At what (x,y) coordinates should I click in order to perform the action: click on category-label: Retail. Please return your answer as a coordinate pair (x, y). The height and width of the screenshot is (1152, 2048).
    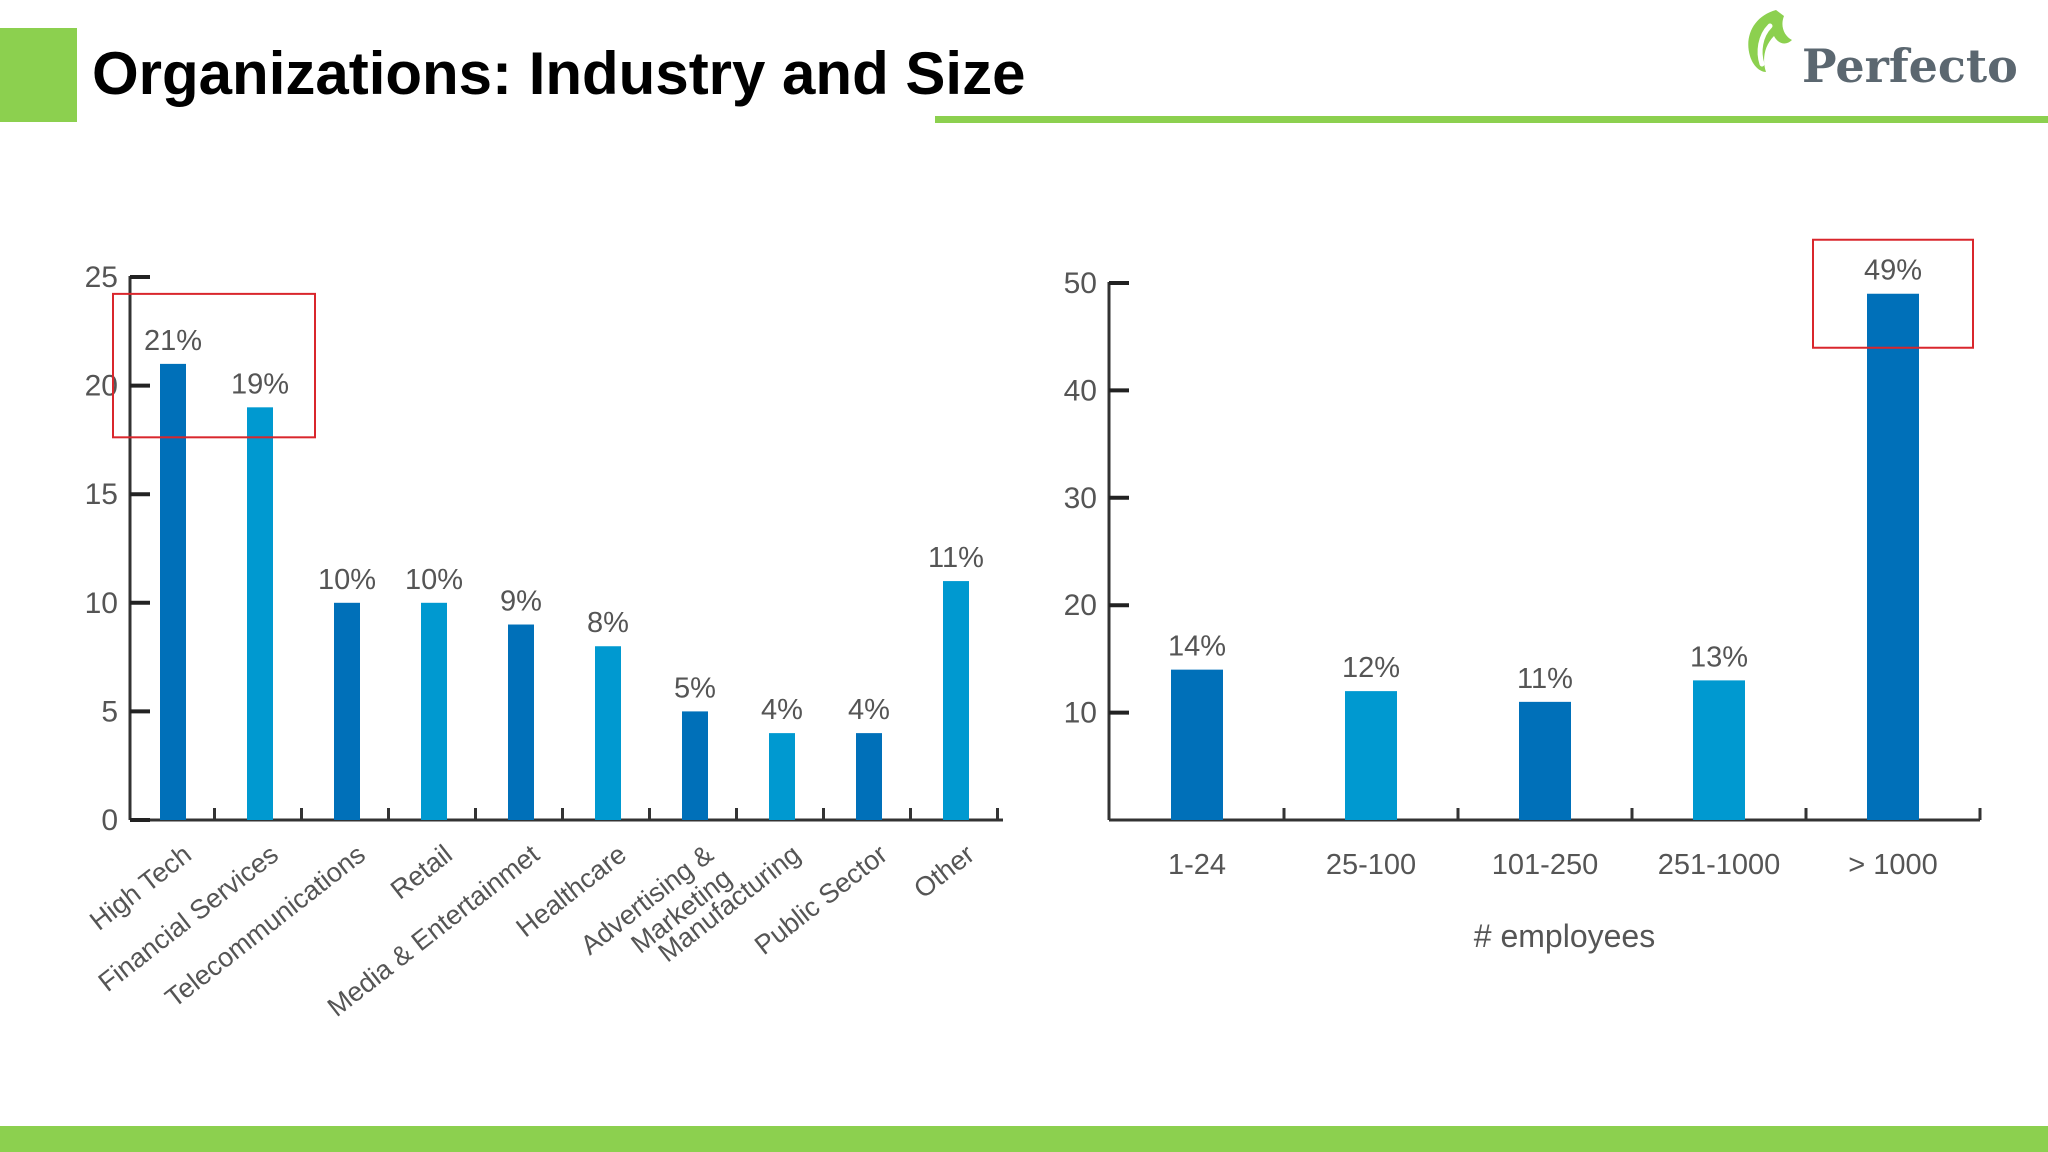
    Looking at the image, I should click on (421, 872).